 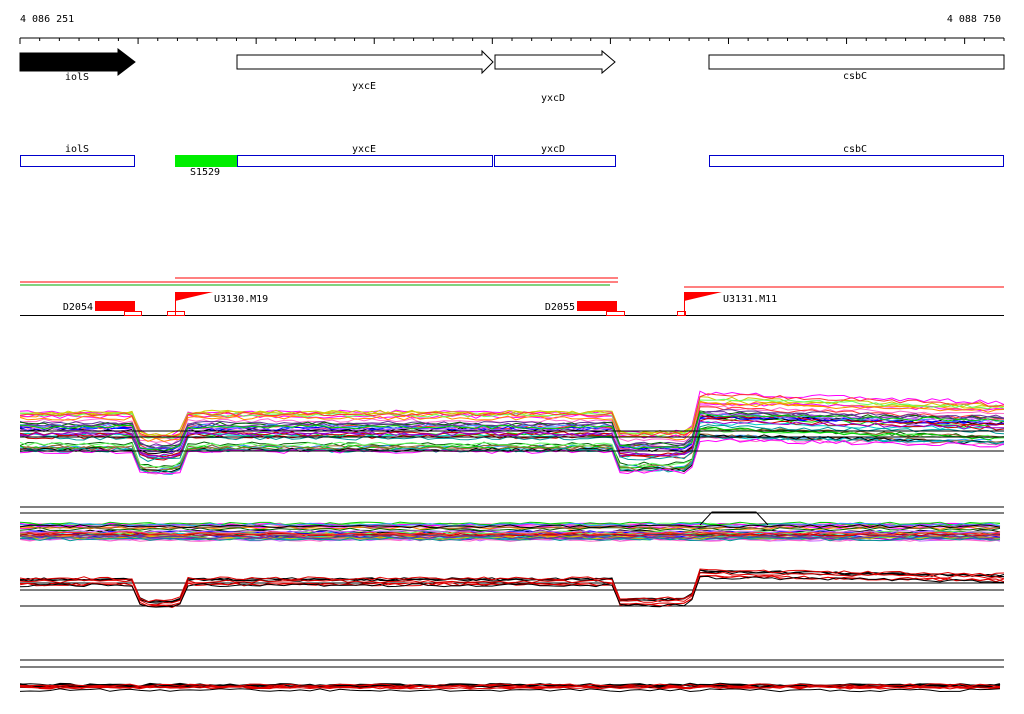 What do you see at coordinates (597, 306) in the screenshot?
I see `terminator-D2055` at bounding box center [597, 306].